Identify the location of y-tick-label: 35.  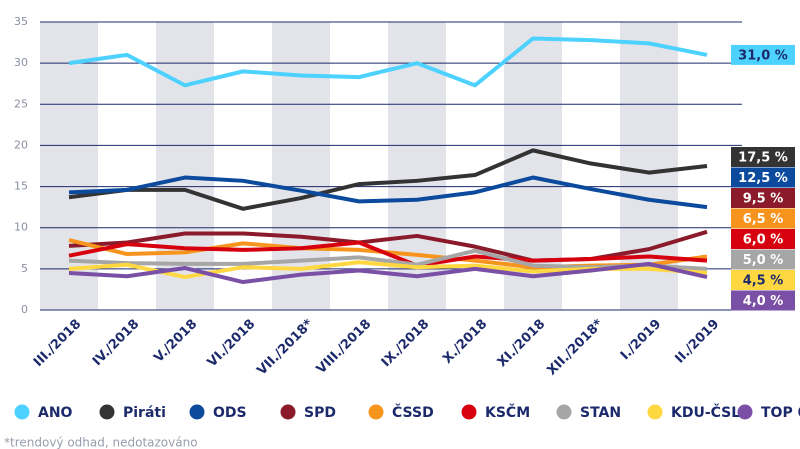
(21, 21).